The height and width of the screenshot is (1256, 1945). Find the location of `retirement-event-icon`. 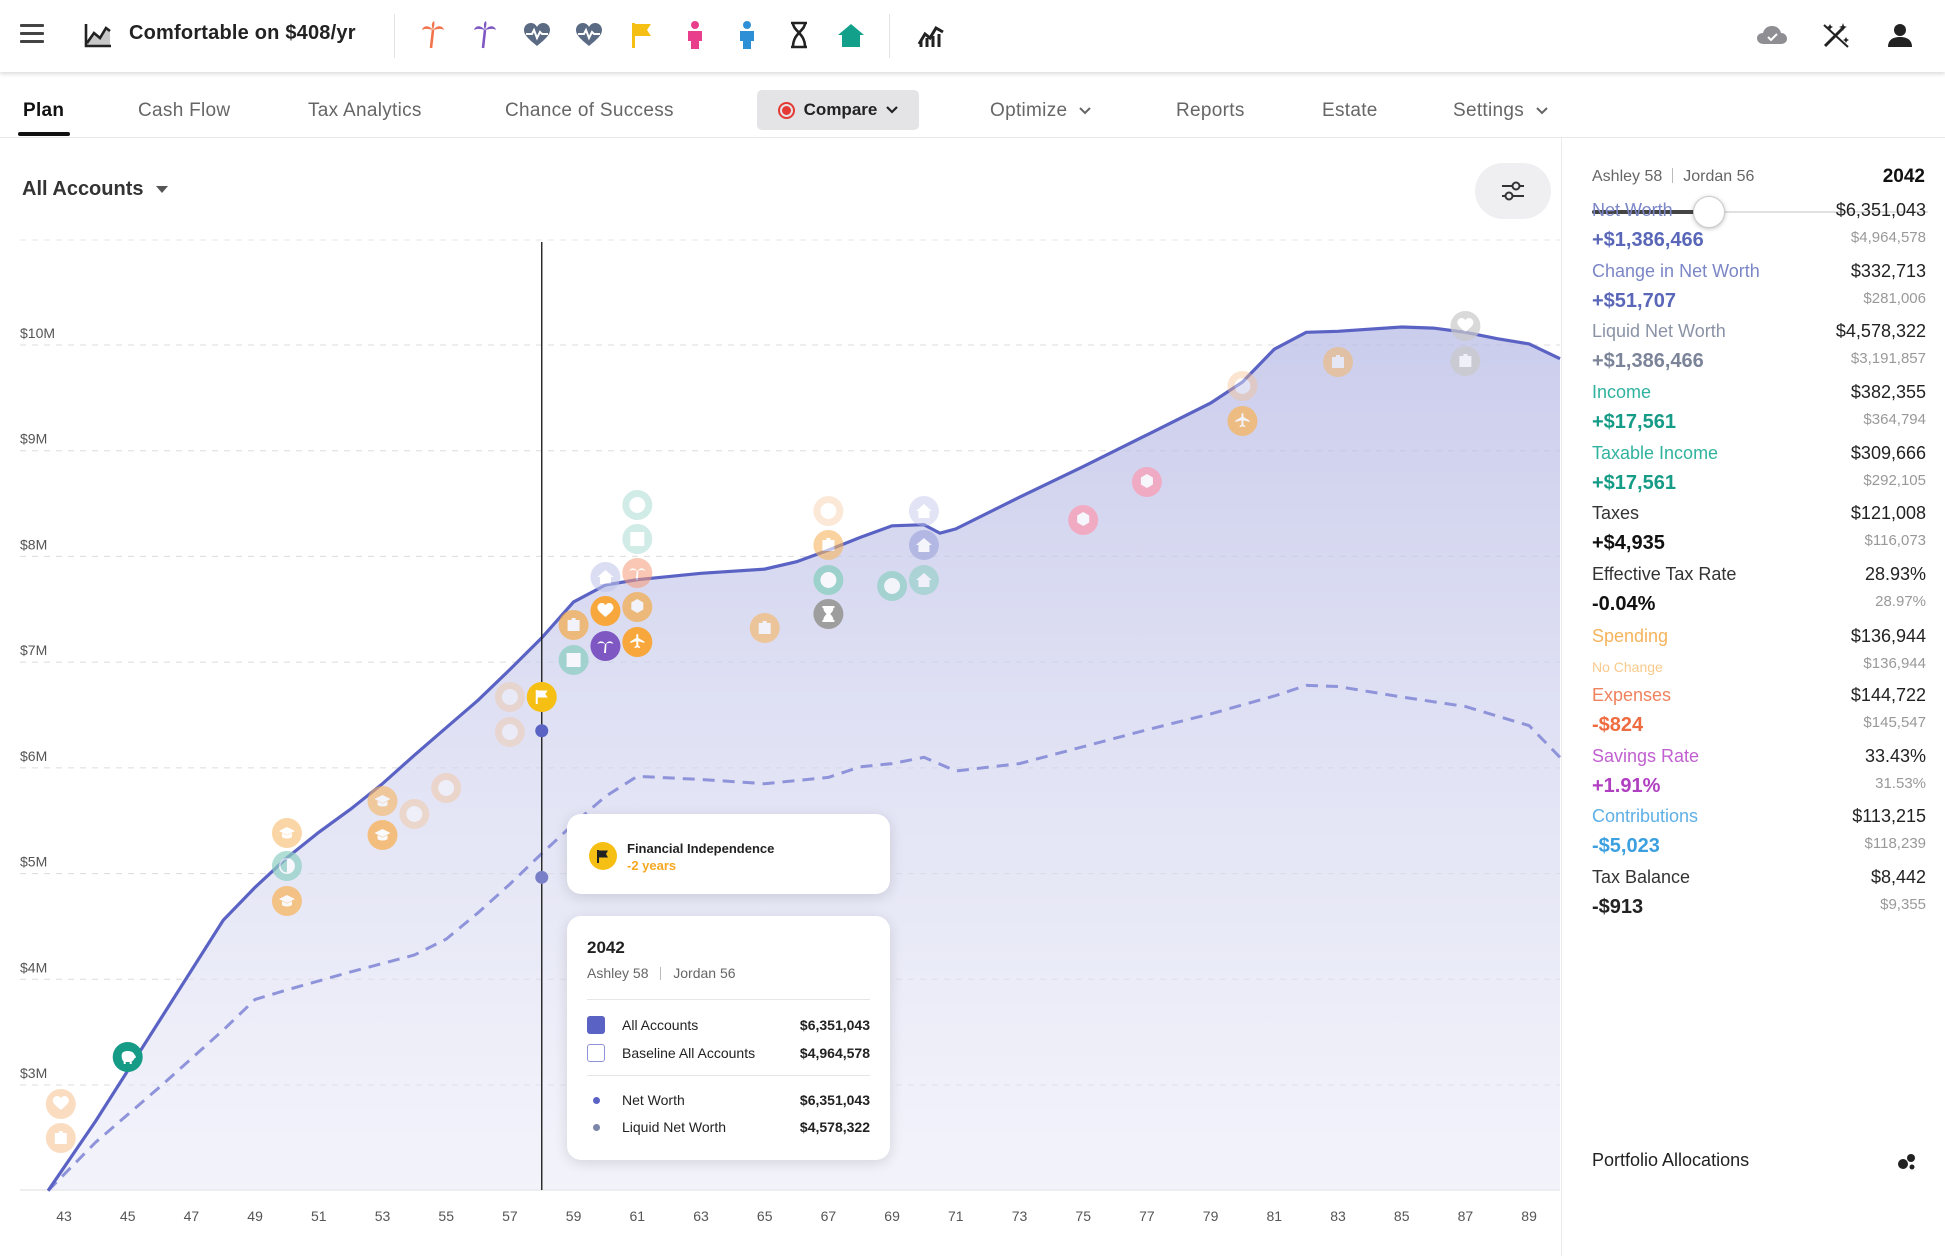

retirement-event-icon is located at coordinates (605, 646).